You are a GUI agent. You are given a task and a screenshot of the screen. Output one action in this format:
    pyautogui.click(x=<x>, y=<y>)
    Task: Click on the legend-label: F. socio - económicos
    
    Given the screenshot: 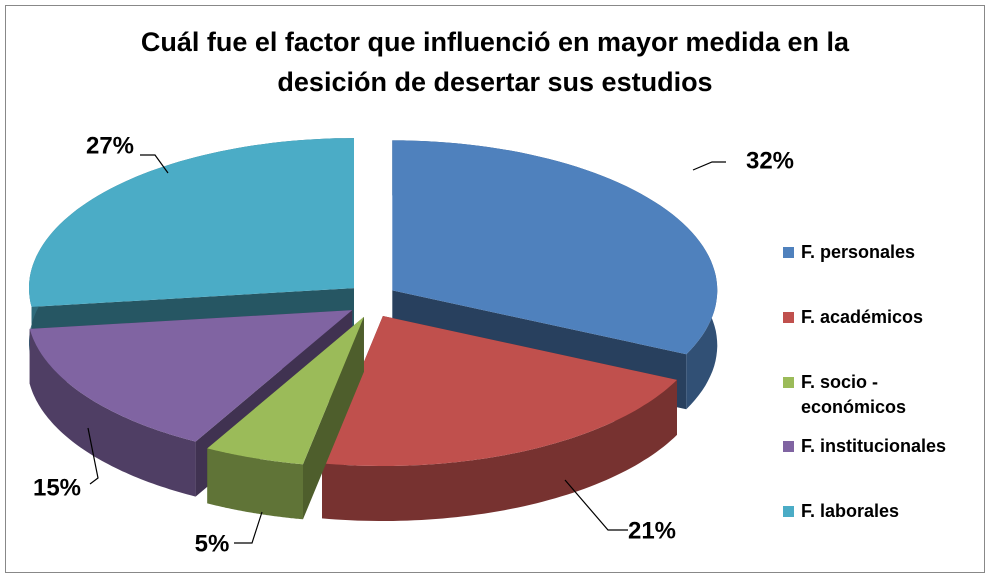 What is the action you would take?
    pyautogui.click(x=854, y=394)
    